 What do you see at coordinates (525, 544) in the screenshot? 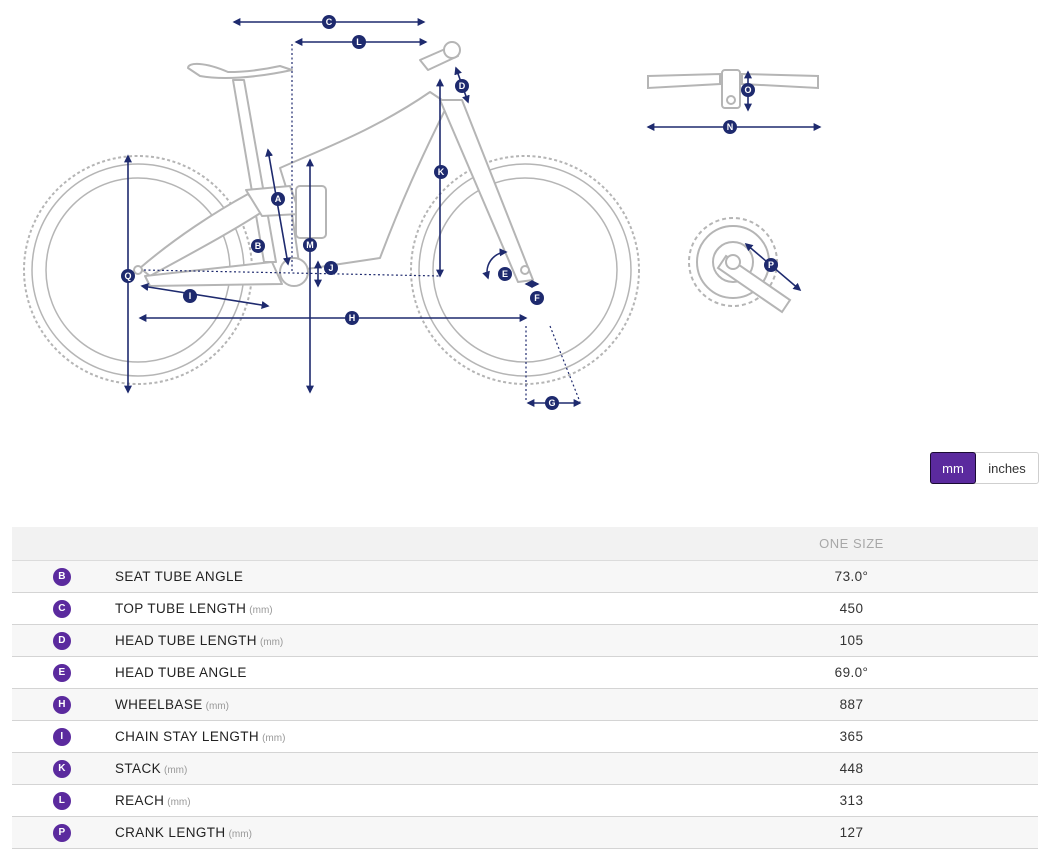
I see `table-header-row: ONE SIZE` at bounding box center [525, 544].